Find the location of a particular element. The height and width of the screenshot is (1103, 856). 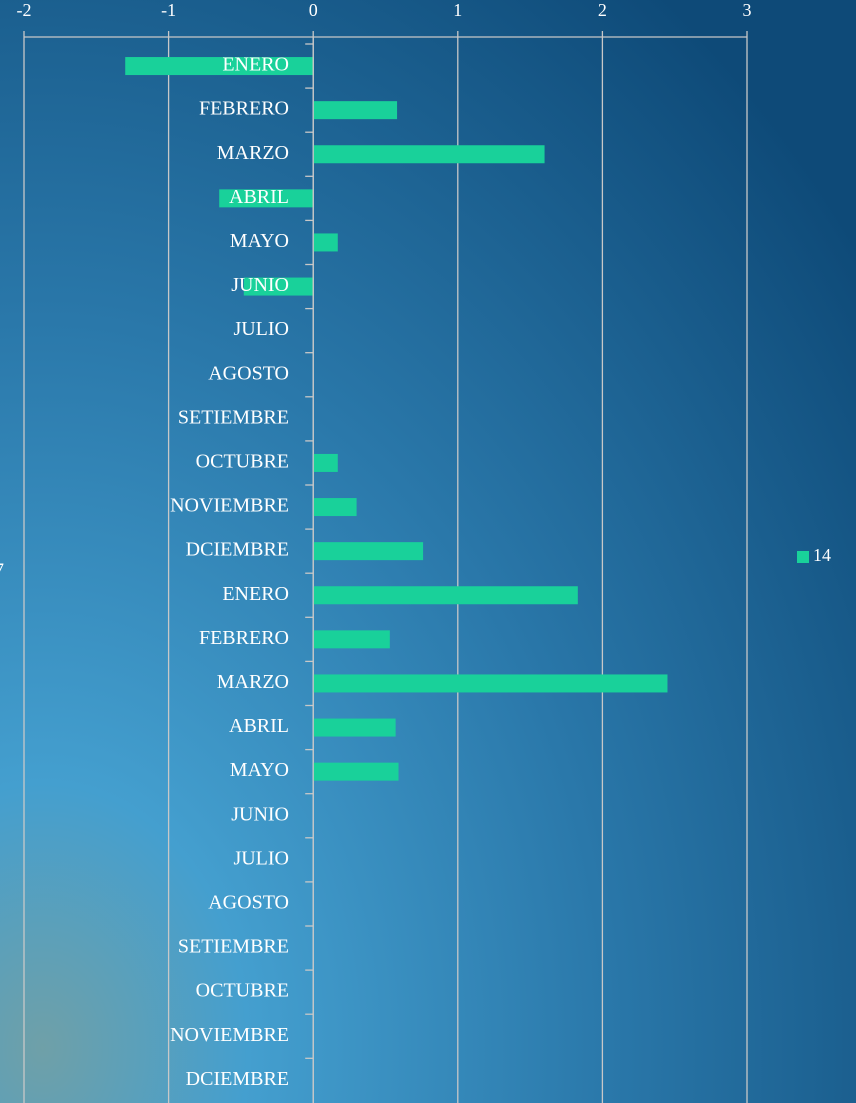

x-tick-label: -2 is located at coordinates (24, 10).